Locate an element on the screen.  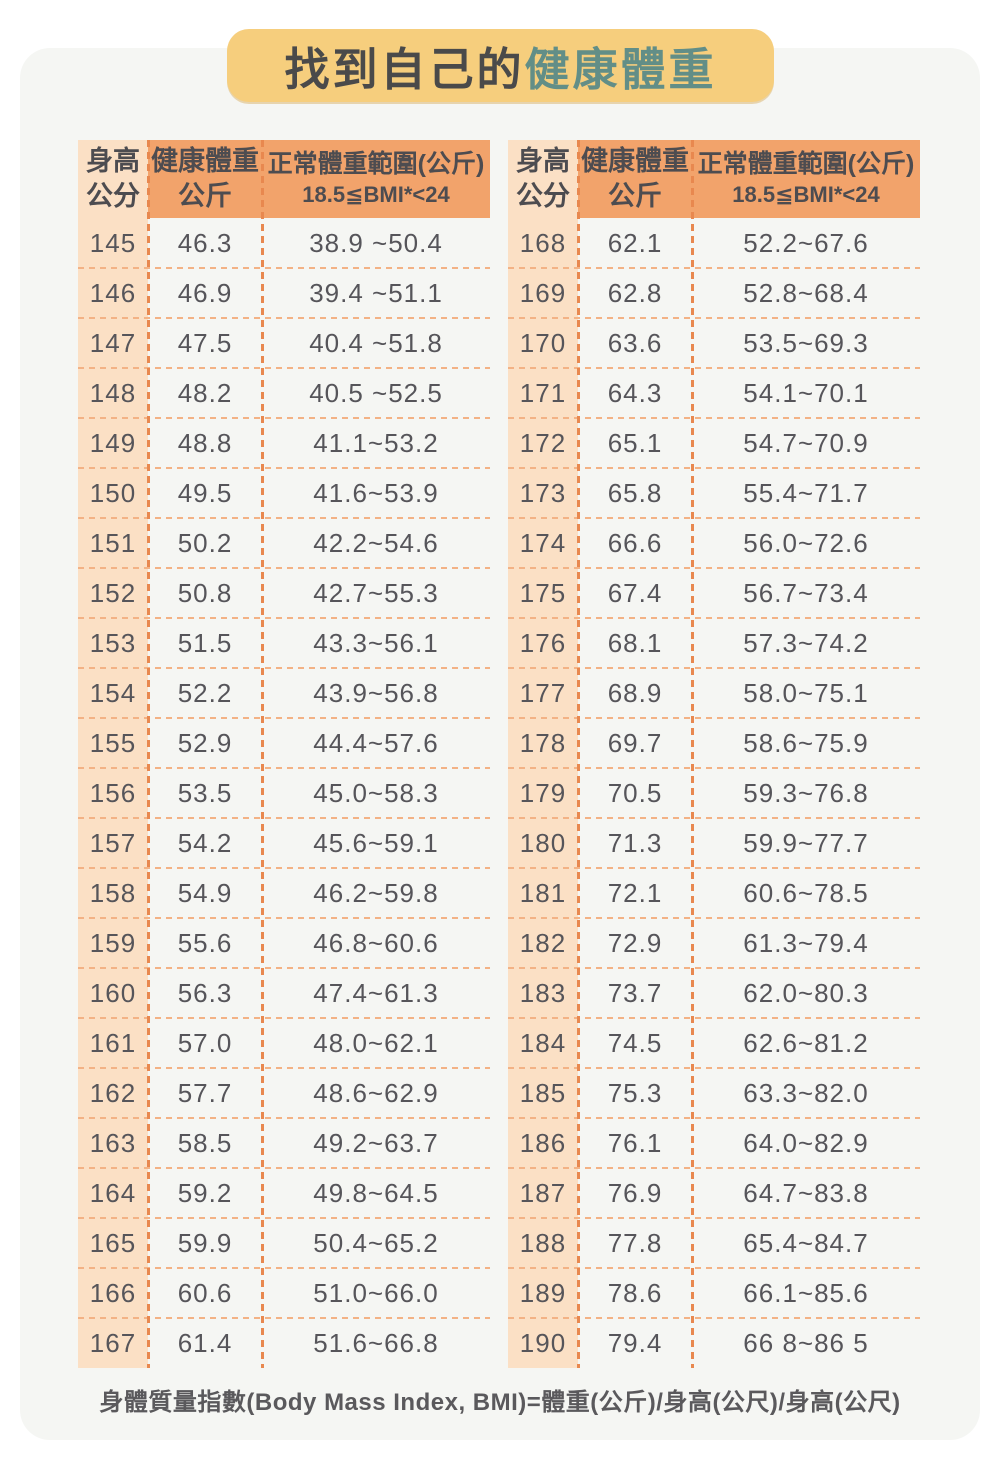
table-row: 179 70.5 59.3~76.8 is located at coordinates (714, 792).